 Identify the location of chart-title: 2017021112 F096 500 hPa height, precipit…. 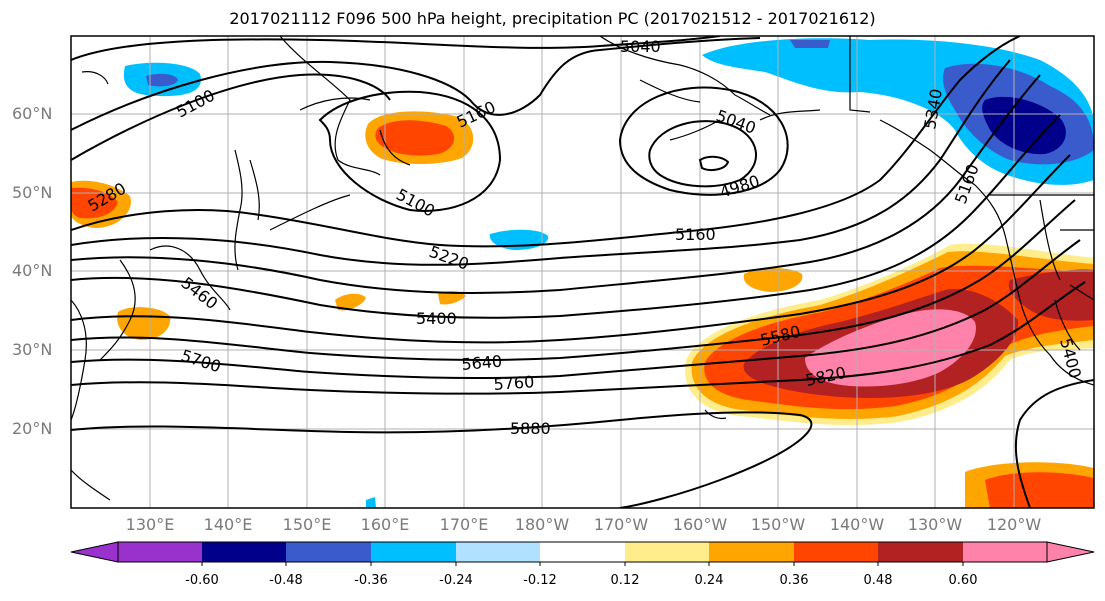
(552, 18).